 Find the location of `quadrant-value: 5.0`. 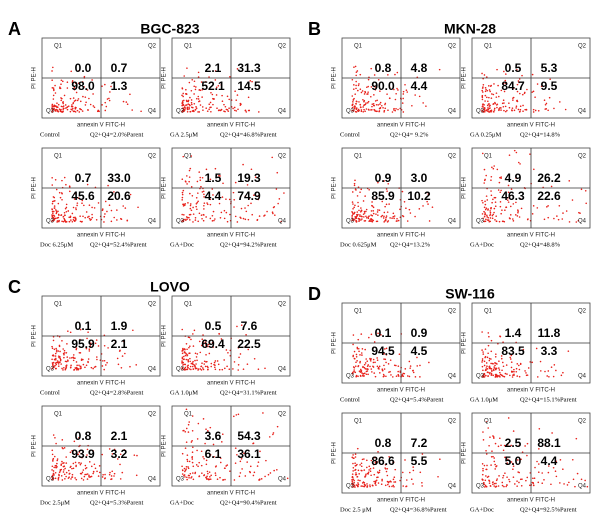

quadrant-value: 5.0 is located at coordinates (513, 461).